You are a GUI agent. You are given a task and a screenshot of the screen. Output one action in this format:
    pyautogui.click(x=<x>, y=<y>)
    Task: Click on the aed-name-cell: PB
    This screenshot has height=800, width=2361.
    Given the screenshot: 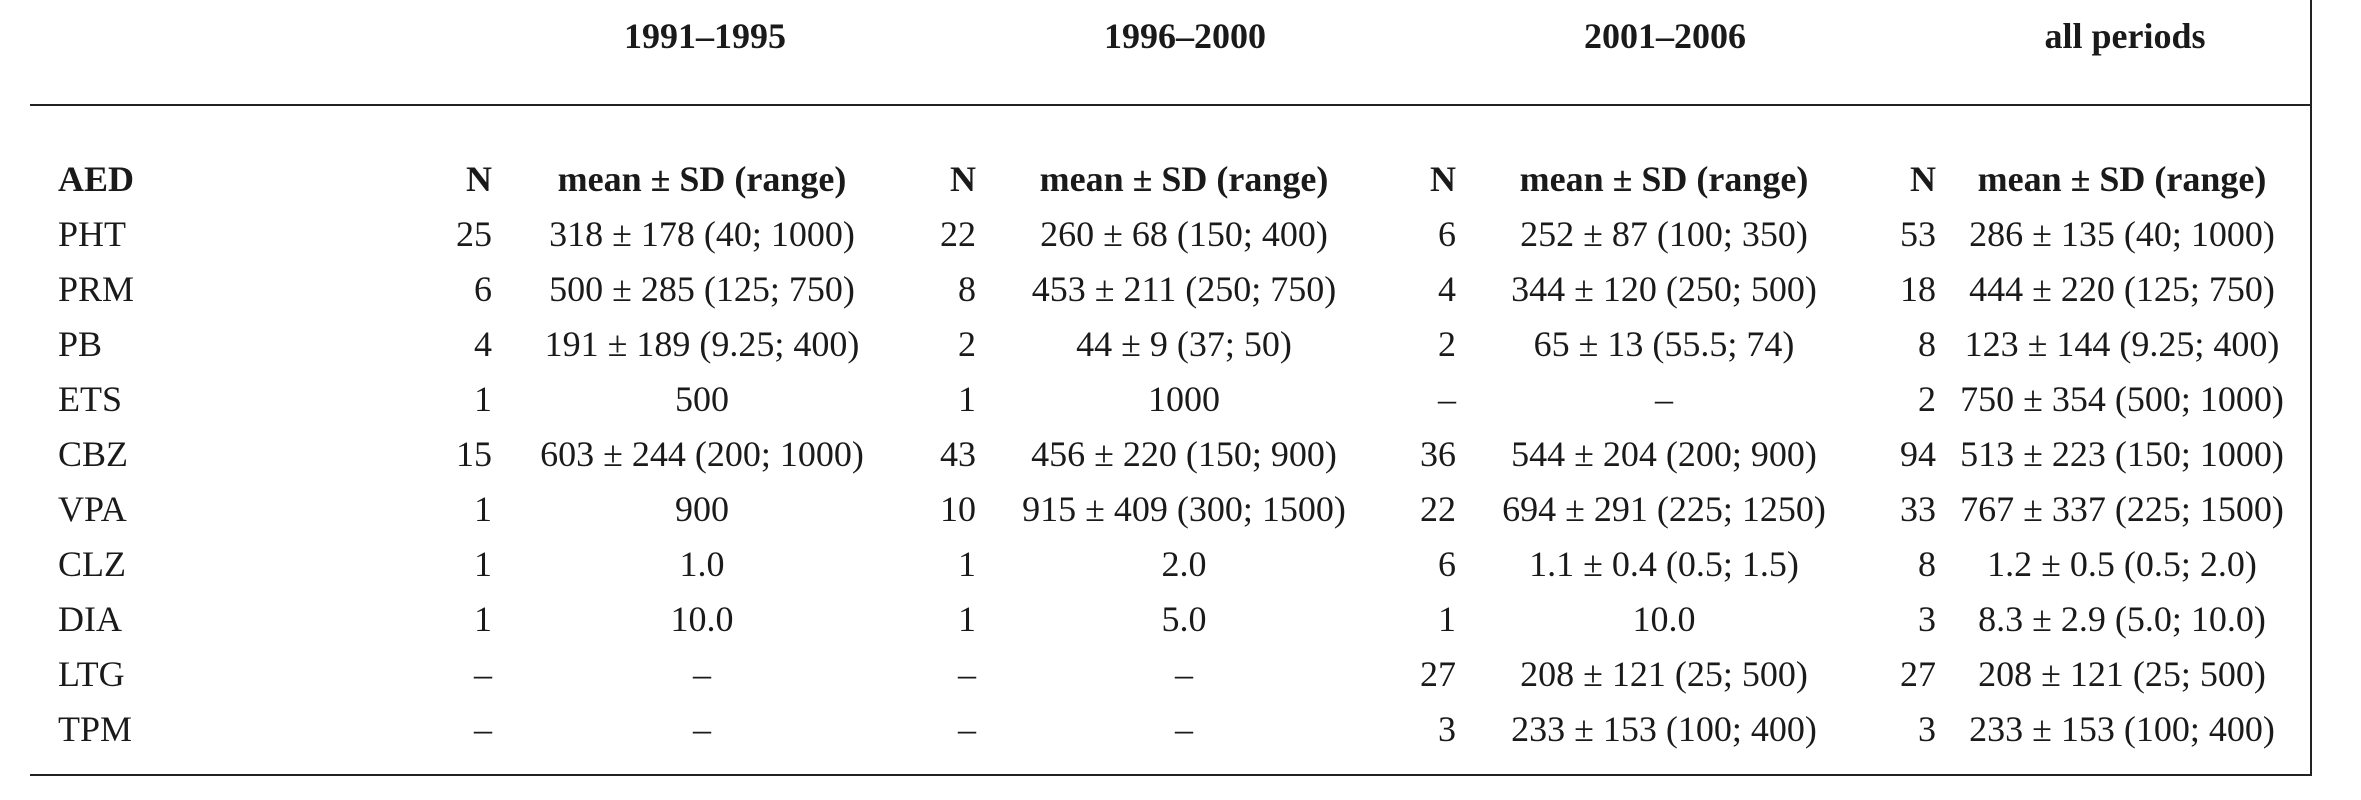 What is the action you would take?
    pyautogui.click(x=80, y=344)
    